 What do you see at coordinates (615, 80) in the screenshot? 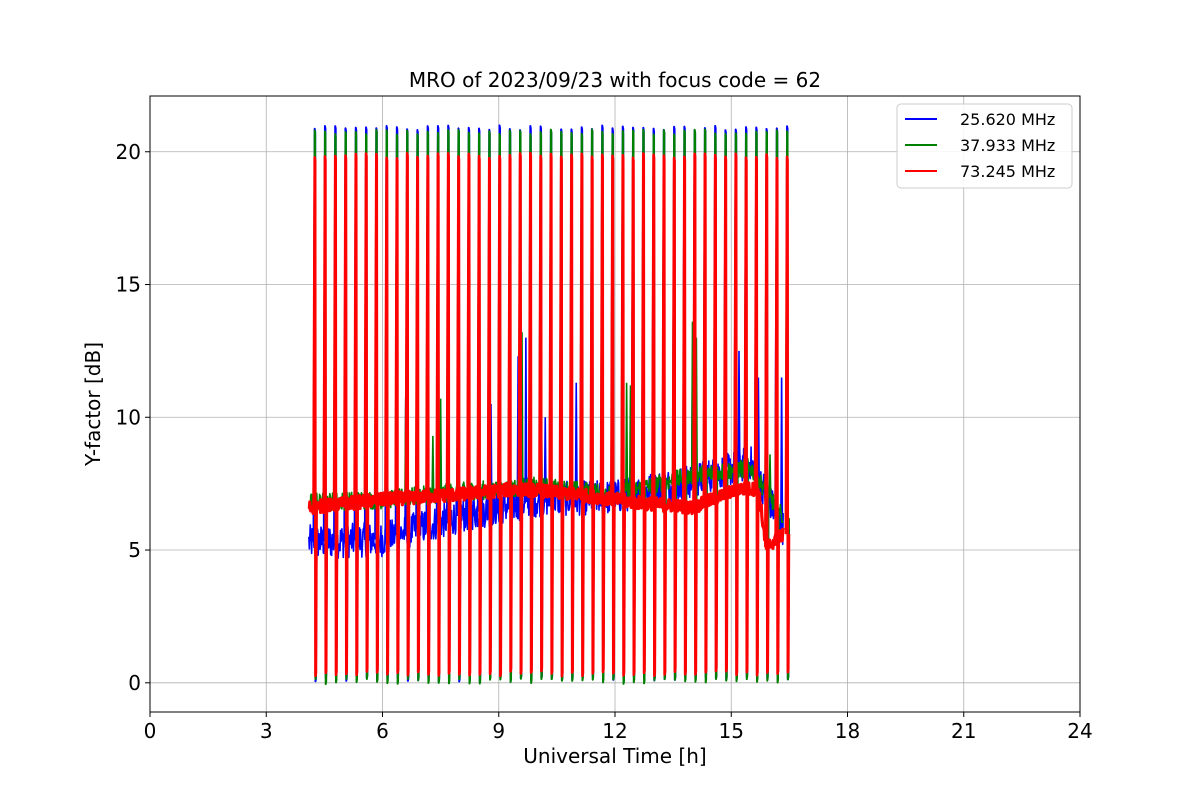
I see `chart-title: MRO of 2023/09/23 with focus code = 62` at bounding box center [615, 80].